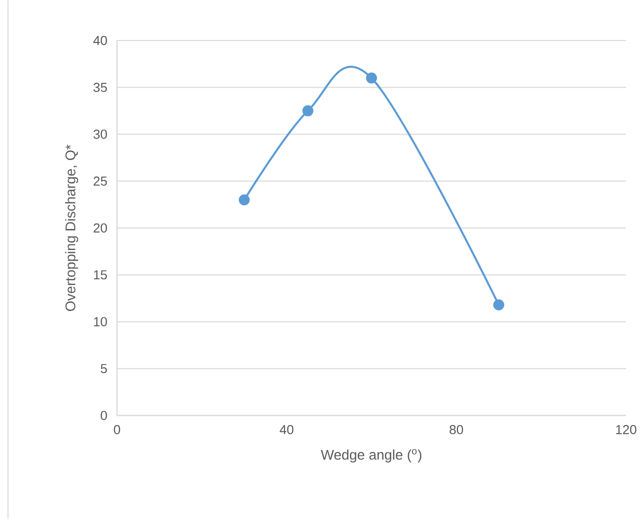 The width and height of the screenshot is (641, 519). Describe the element at coordinates (103, 369) in the screenshot. I see `y-tick-label: 5` at that location.